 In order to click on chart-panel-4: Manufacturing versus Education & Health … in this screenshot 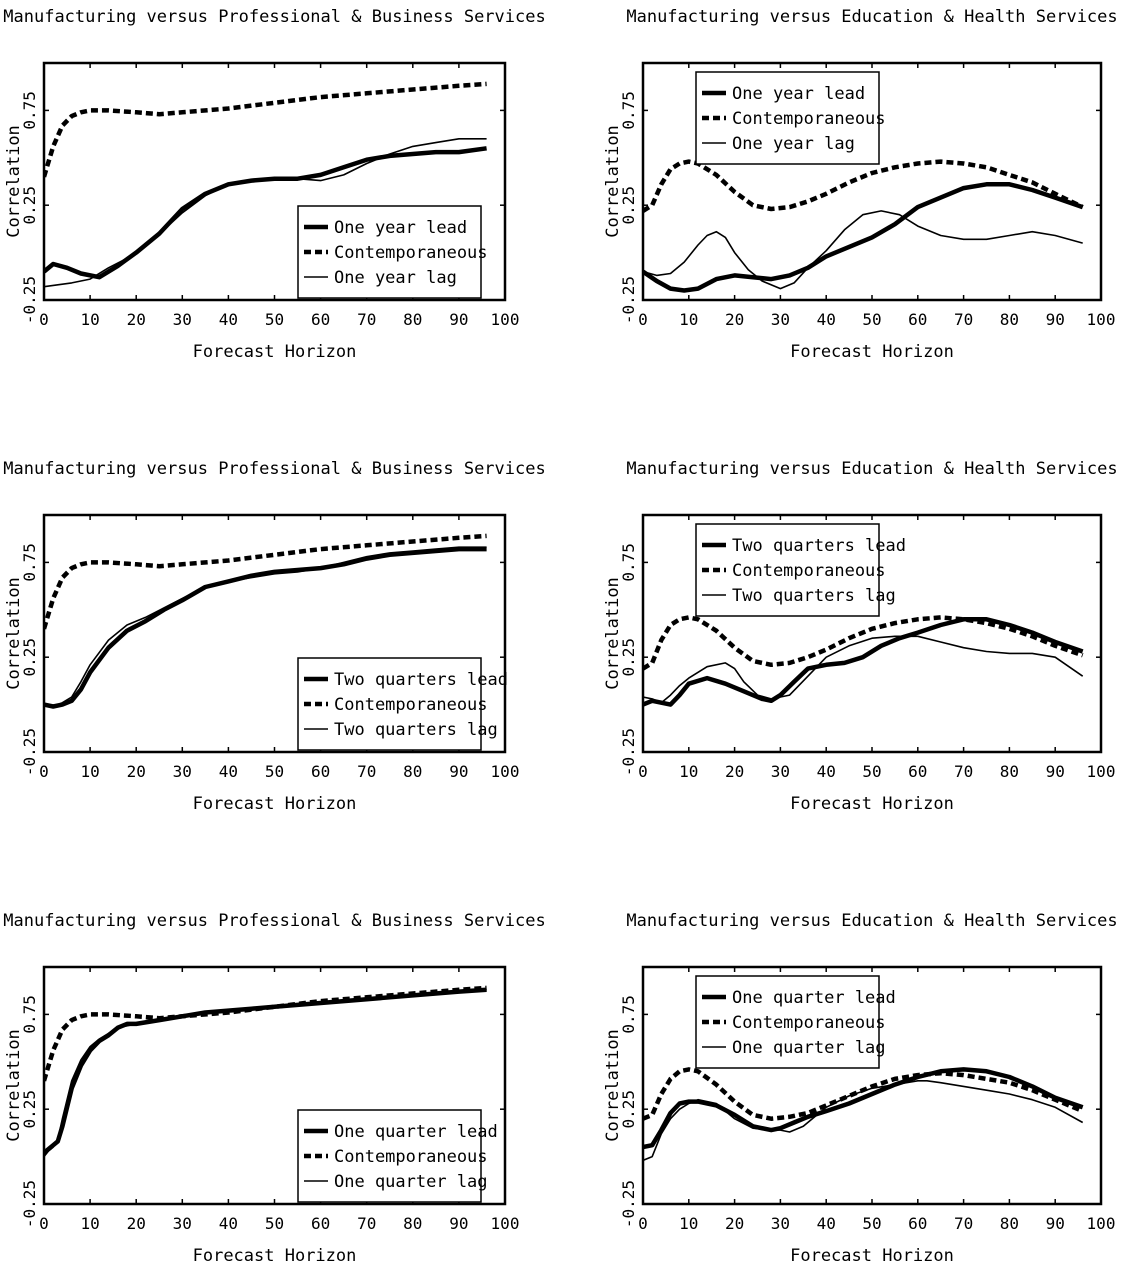, I will do `click(860, 636)`.